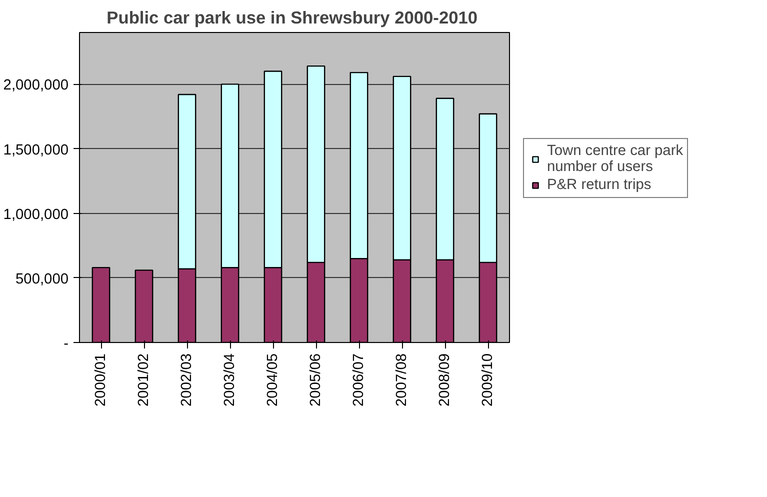  What do you see at coordinates (615, 158) in the screenshot?
I see `legend-label: Town centre car park number of users` at bounding box center [615, 158].